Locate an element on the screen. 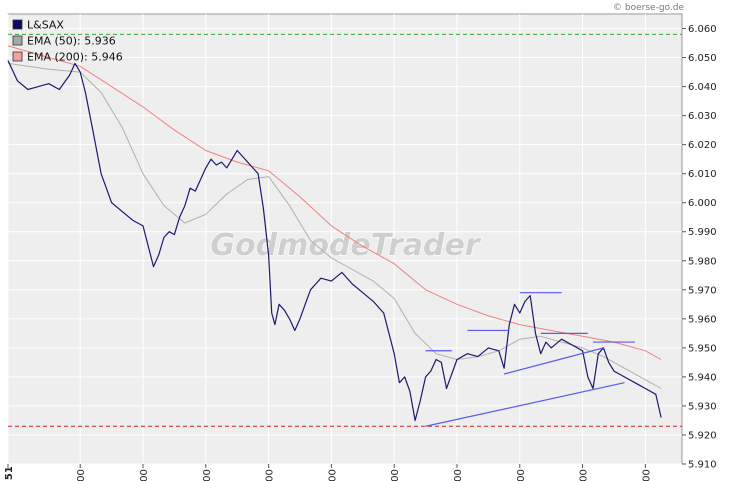 This screenshot has width=730, height=481. y-tick-label: 5.950 is located at coordinates (702, 348).